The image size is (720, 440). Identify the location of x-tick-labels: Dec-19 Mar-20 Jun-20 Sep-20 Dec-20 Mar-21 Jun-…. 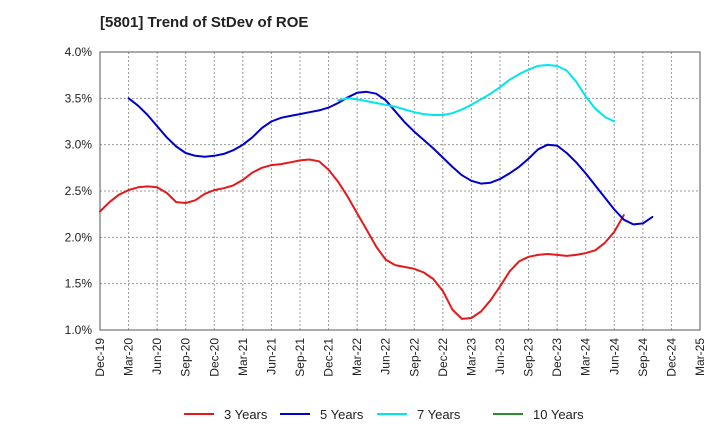
(400, 357).